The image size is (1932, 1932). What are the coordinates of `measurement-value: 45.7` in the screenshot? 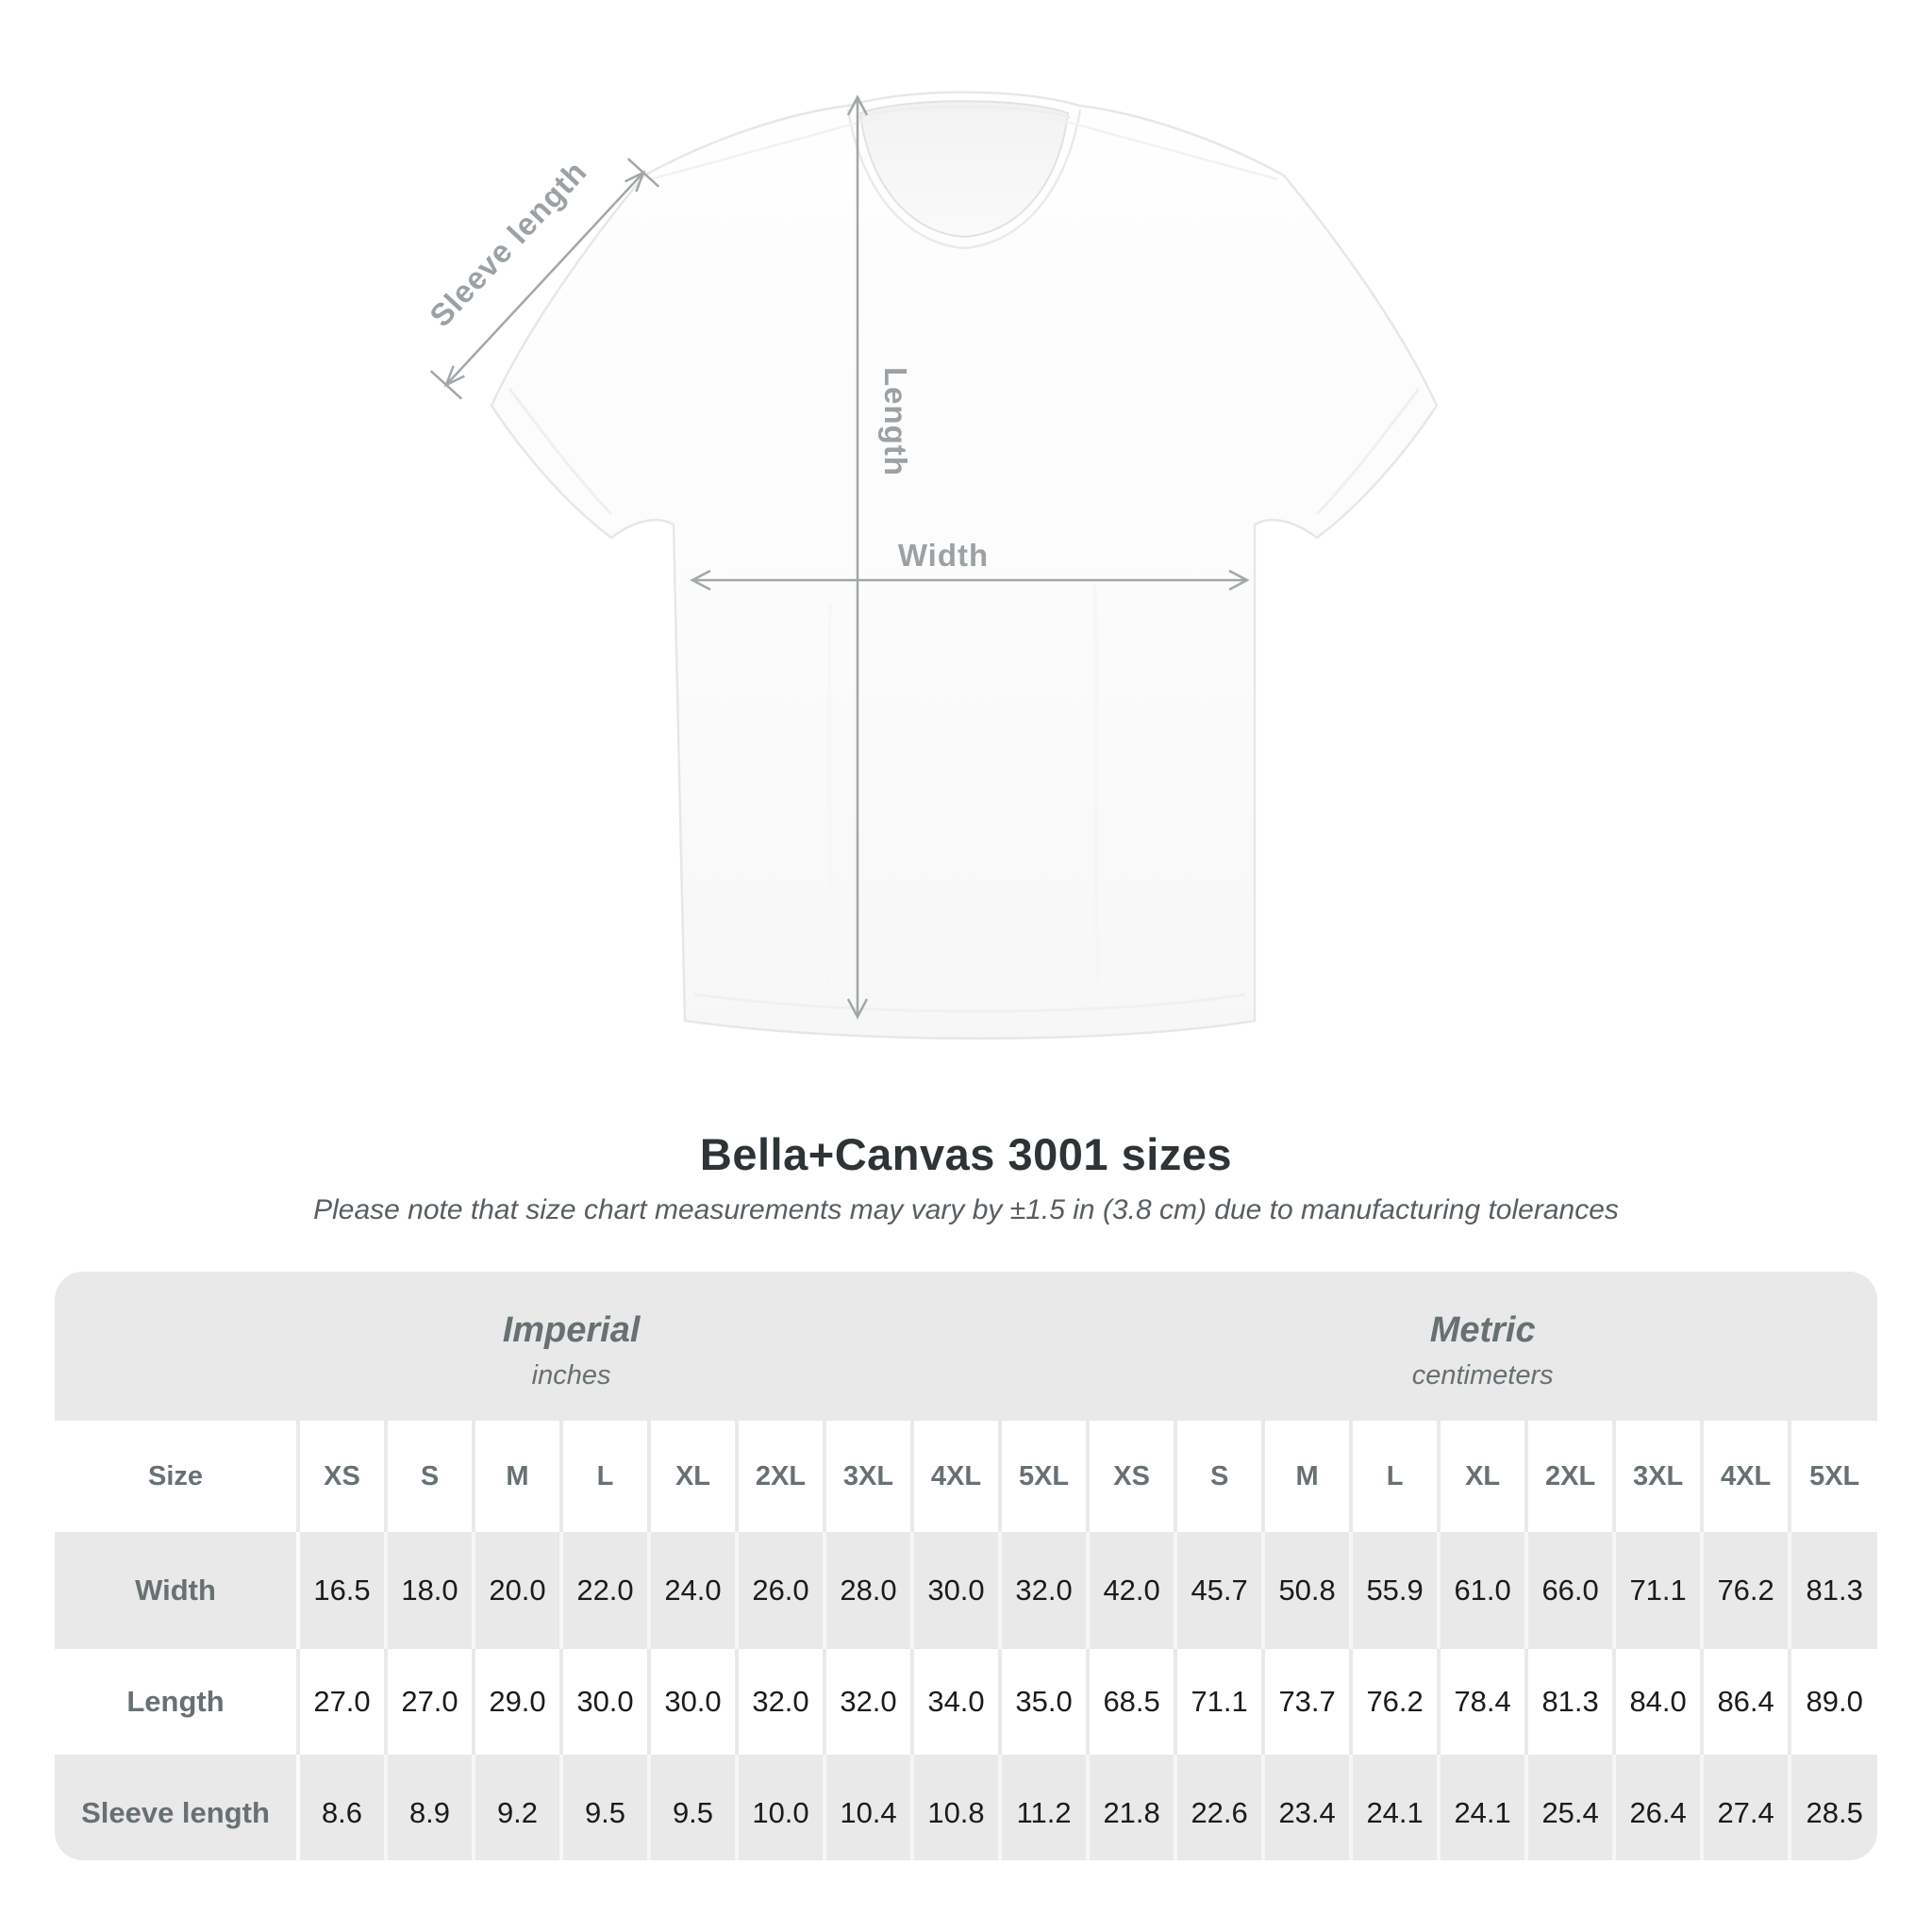 It's located at (1219, 1591).